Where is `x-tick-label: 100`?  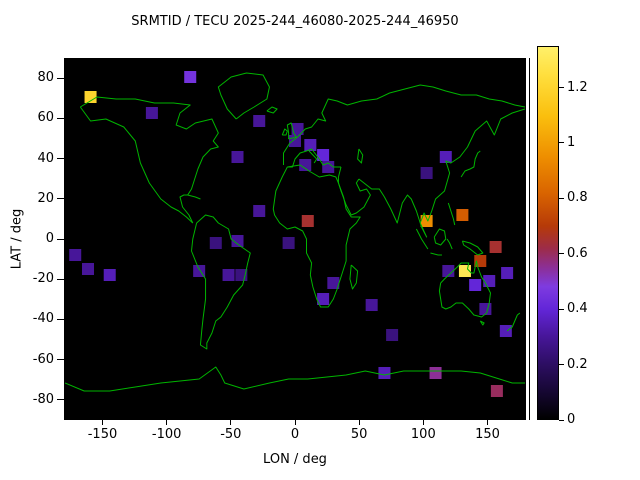 x-tick-label: 100 is located at coordinates (423, 434).